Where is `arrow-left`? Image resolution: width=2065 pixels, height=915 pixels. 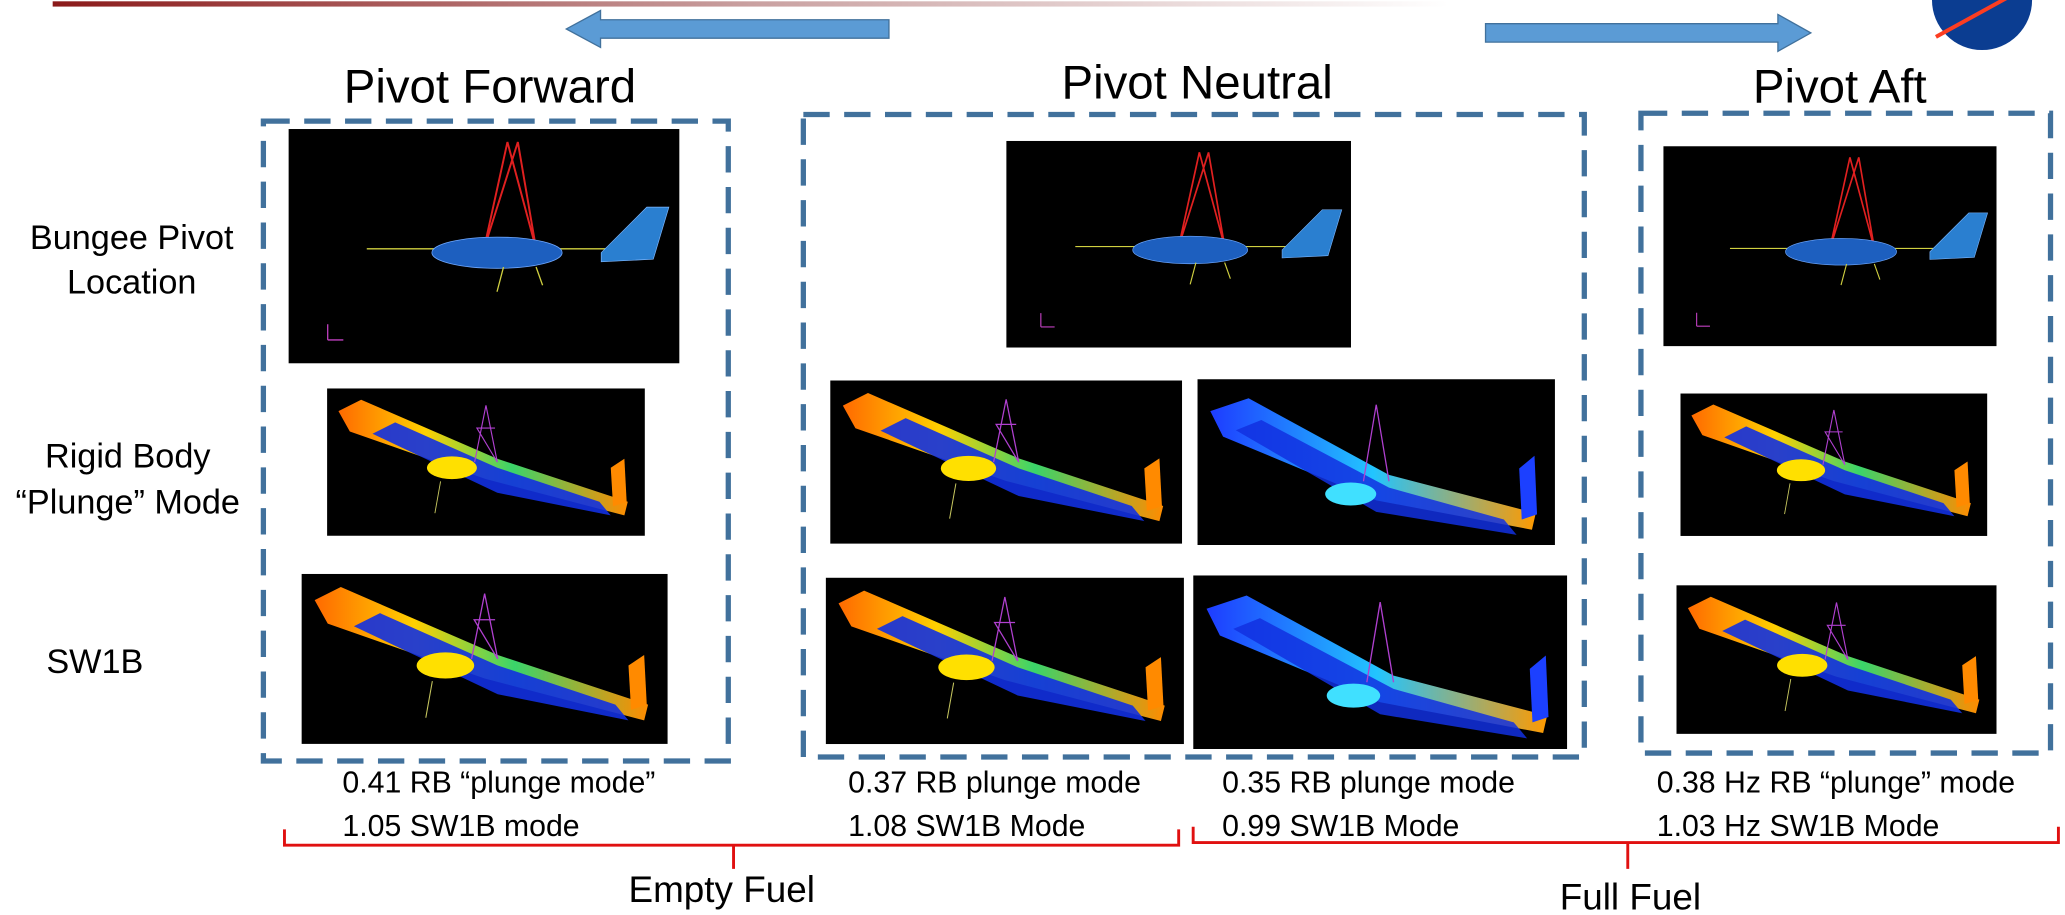
arrow-left is located at coordinates (727, 29).